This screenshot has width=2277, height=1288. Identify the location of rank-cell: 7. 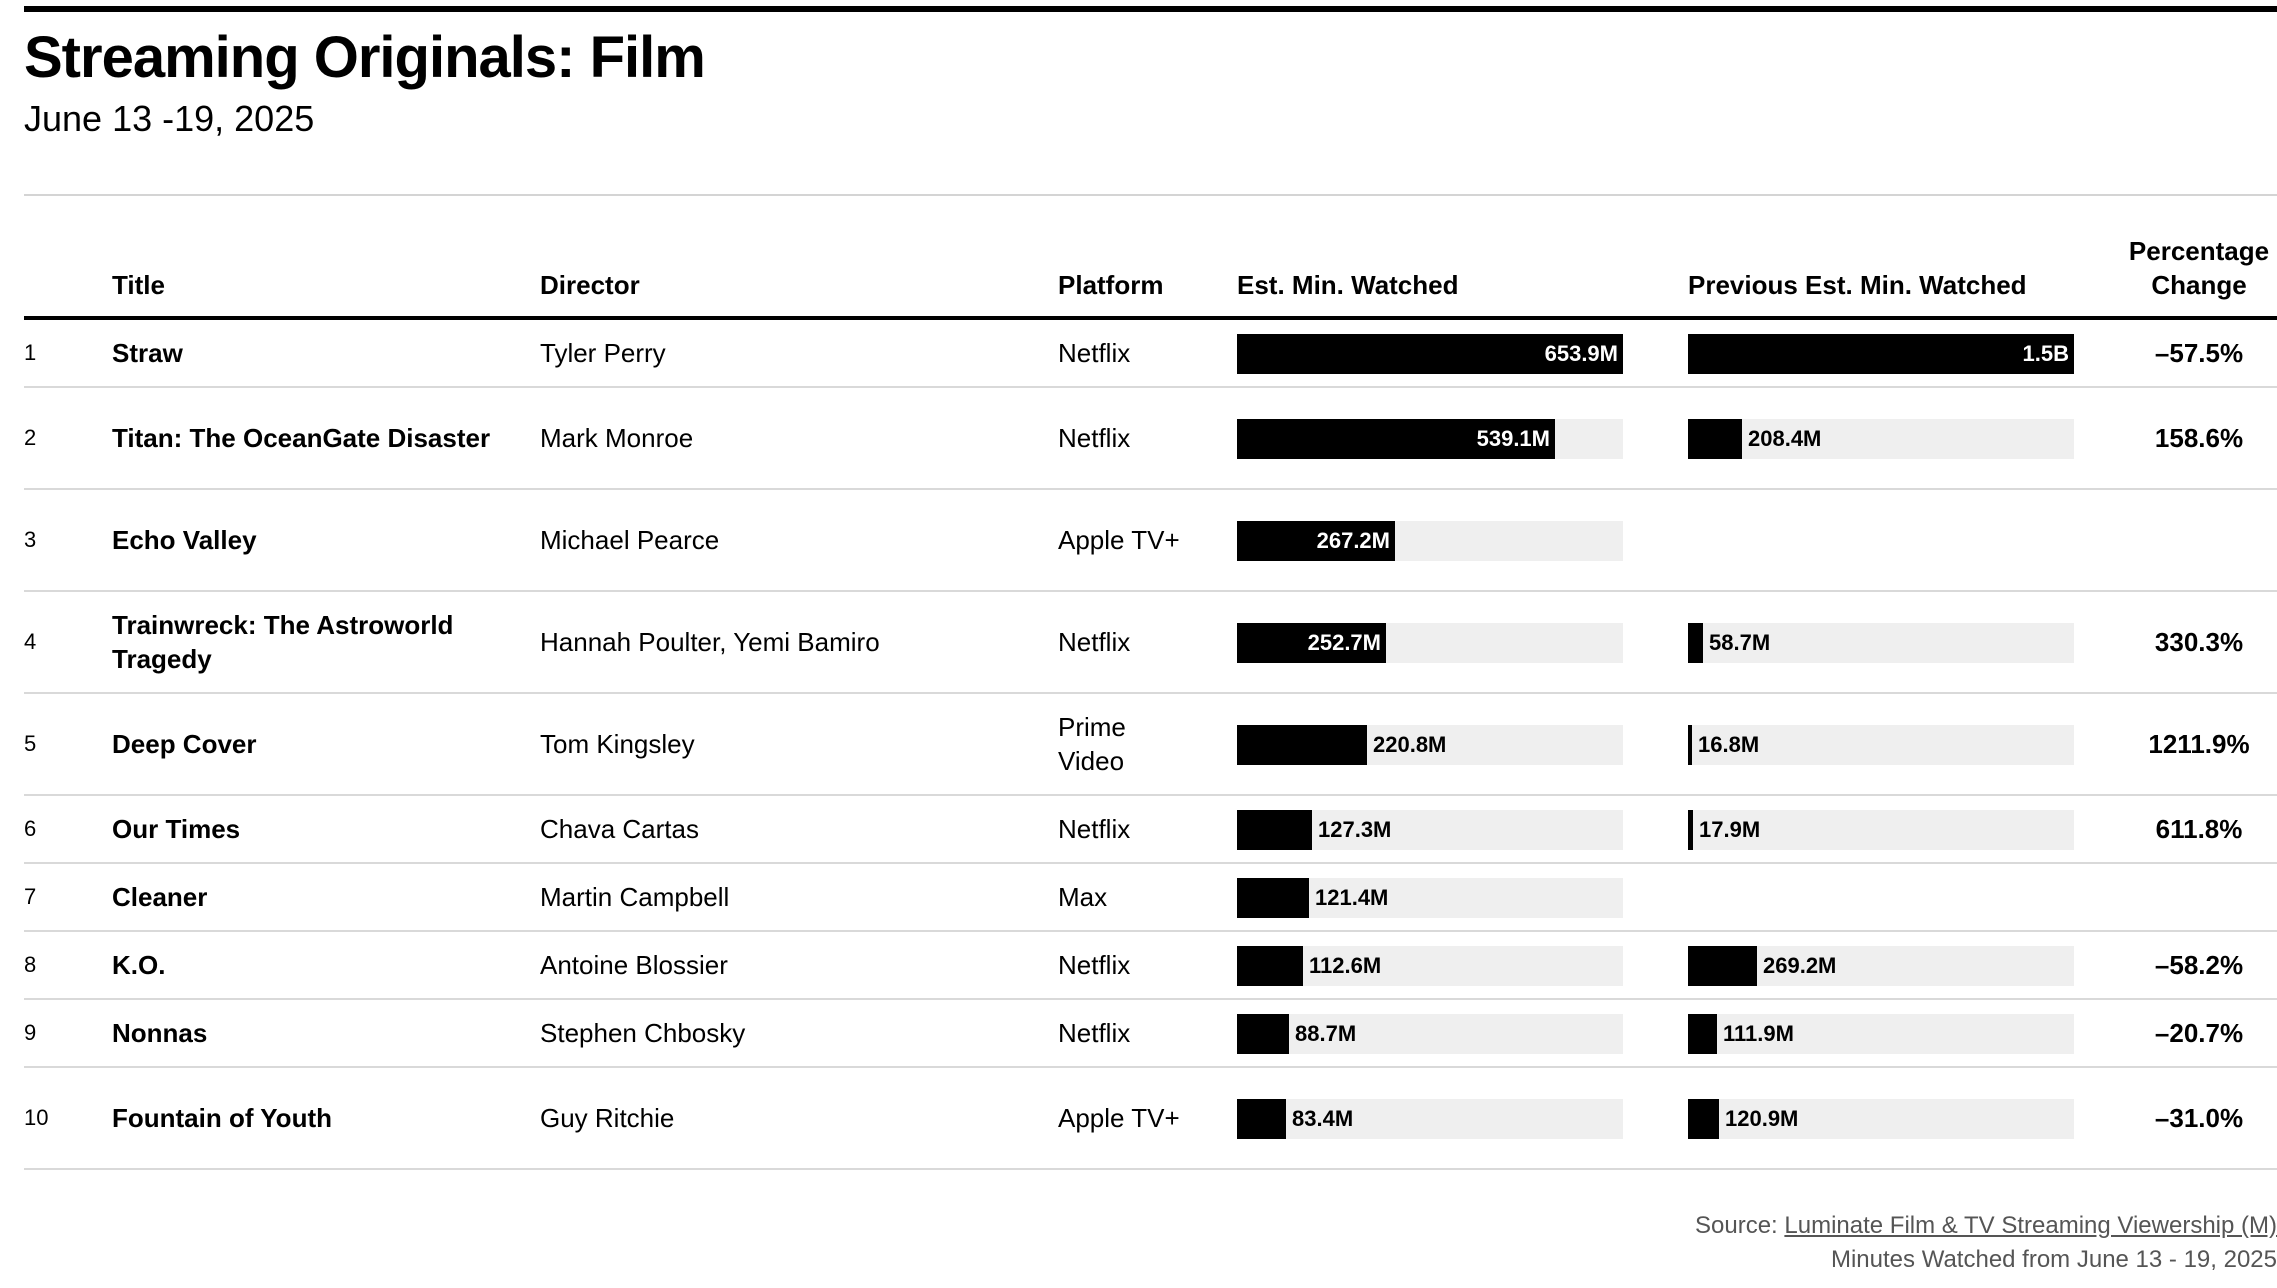
(30, 896).